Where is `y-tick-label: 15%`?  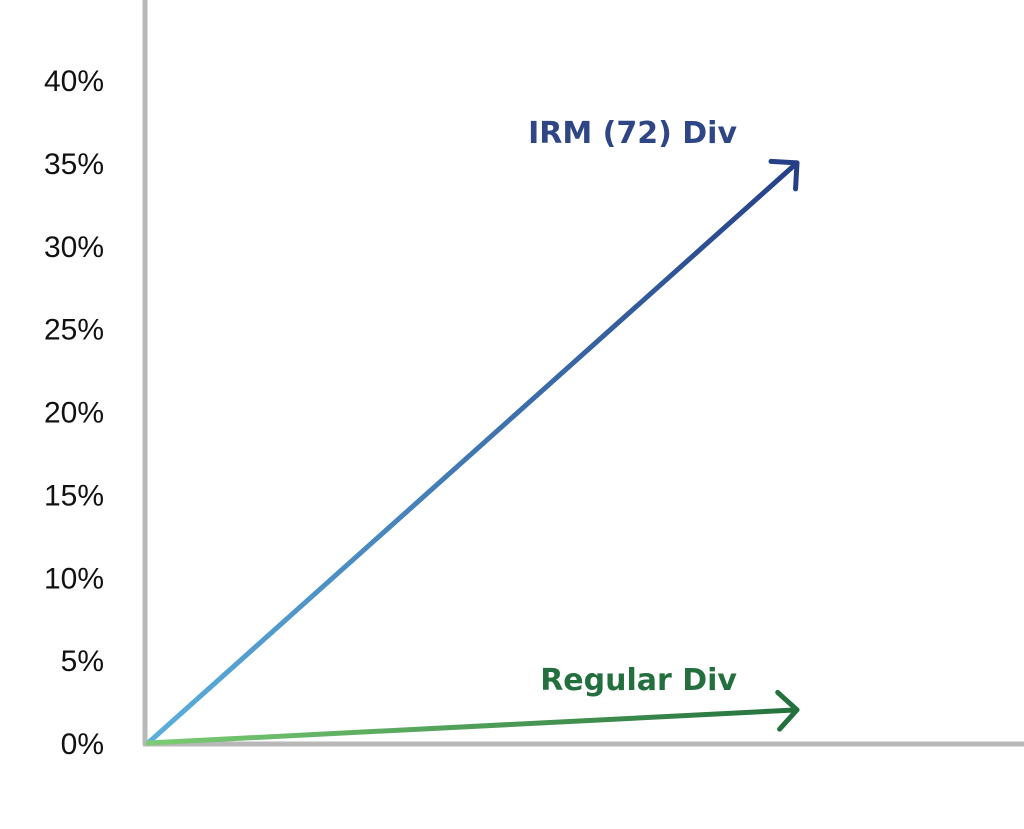 y-tick-label: 15% is located at coordinates (74, 495).